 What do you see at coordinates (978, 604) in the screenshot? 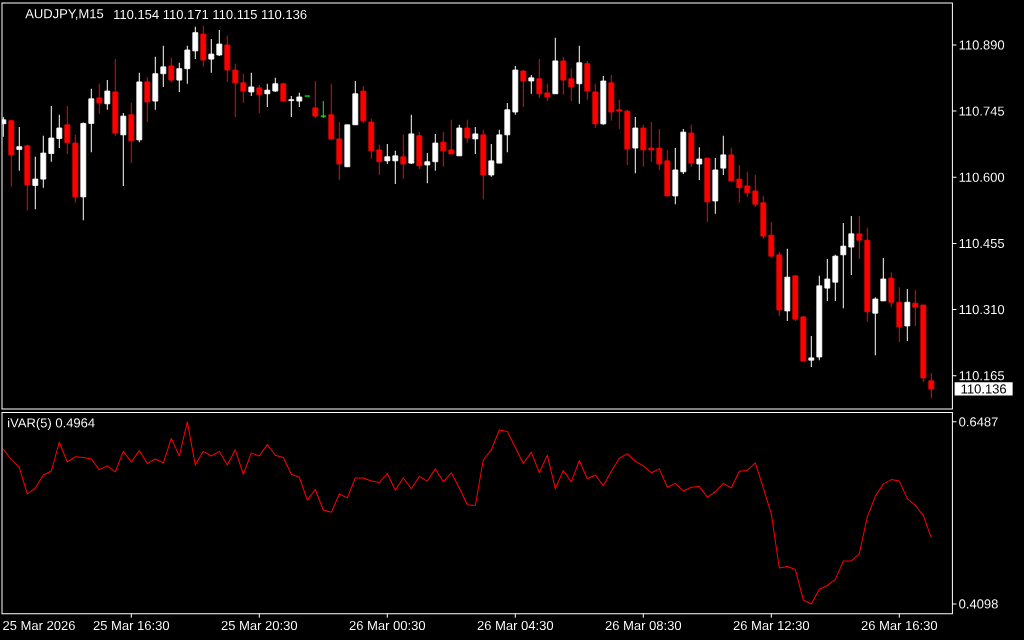
I see `y-tick-label: 0.4098` at bounding box center [978, 604].